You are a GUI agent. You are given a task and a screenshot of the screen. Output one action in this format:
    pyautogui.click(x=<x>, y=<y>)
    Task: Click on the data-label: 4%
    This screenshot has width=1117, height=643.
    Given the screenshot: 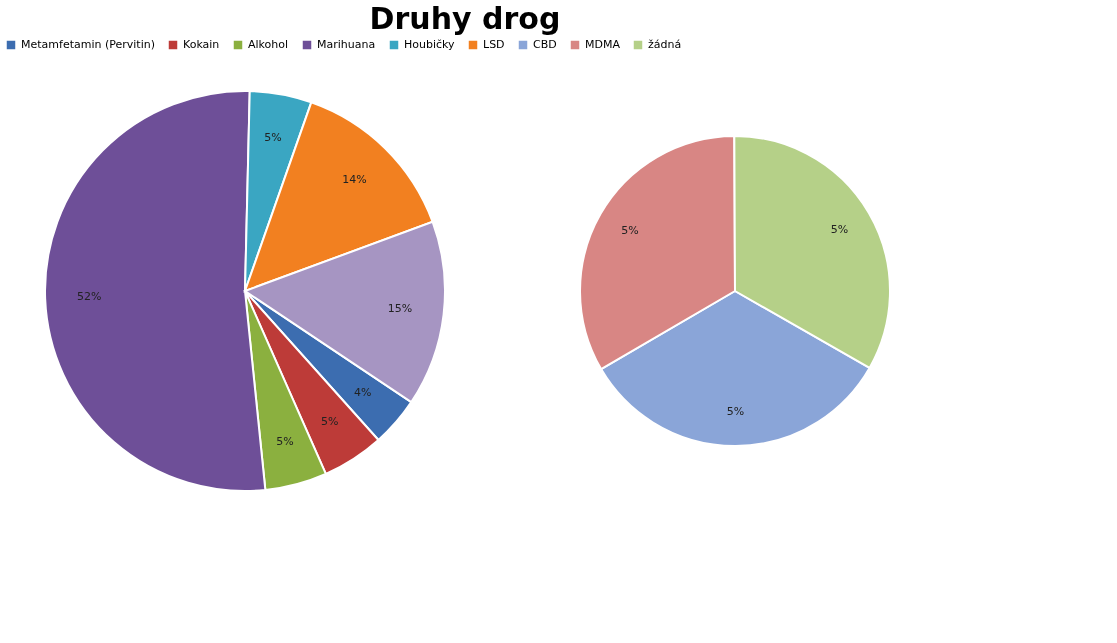 What is the action you would take?
    pyautogui.click(x=363, y=393)
    